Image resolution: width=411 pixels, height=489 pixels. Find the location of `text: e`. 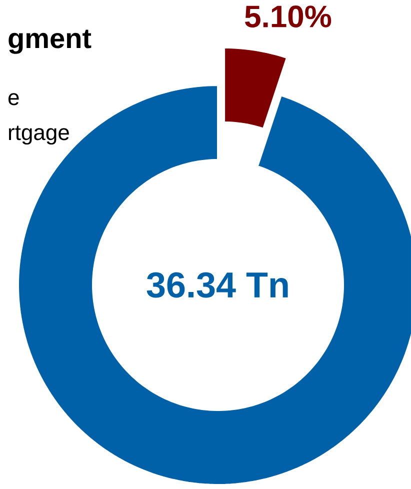

text: e is located at coordinates (13, 99).